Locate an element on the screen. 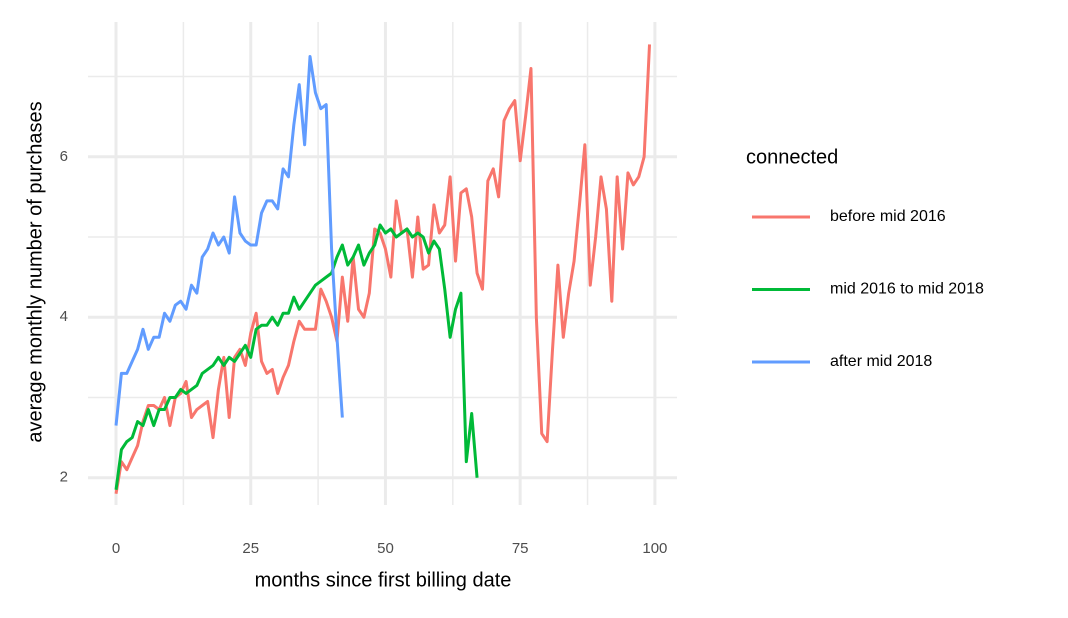  legend-label: mid 2016 to mid 2018 is located at coordinates (907, 289).